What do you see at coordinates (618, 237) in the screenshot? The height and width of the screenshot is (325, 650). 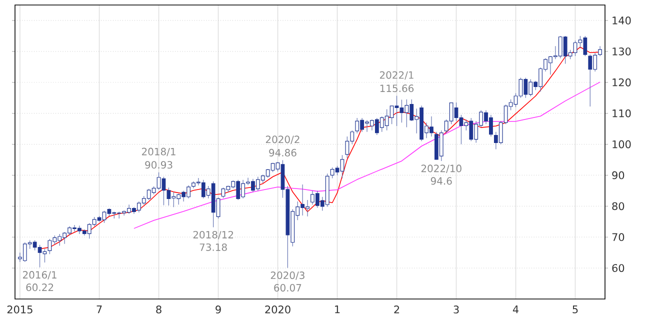 I see `y-tick-label: 70` at bounding box center [618, 237].